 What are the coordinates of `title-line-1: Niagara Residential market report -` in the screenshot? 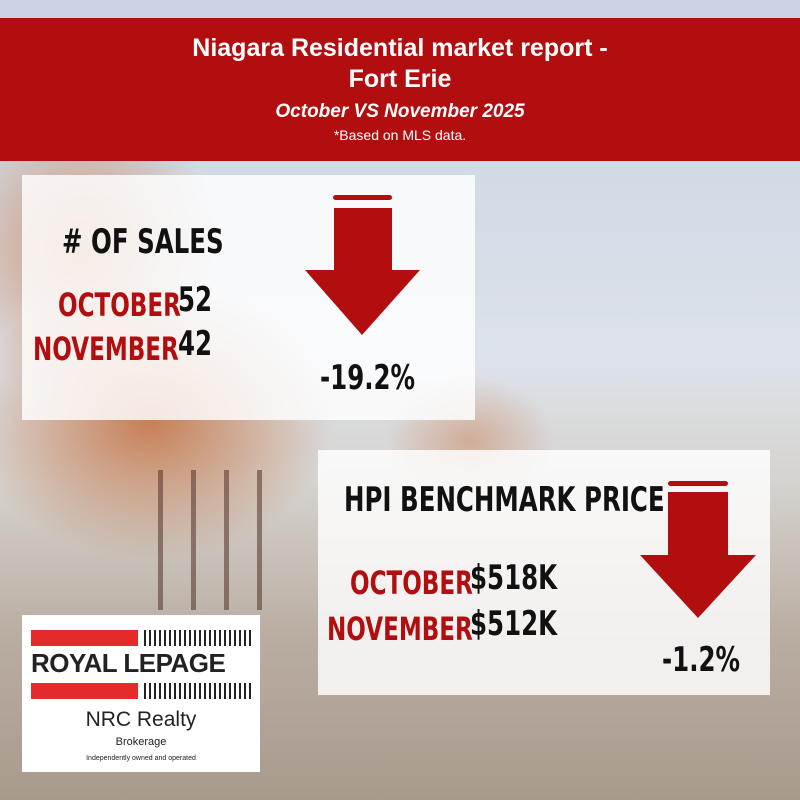 It's located at (400, 48).